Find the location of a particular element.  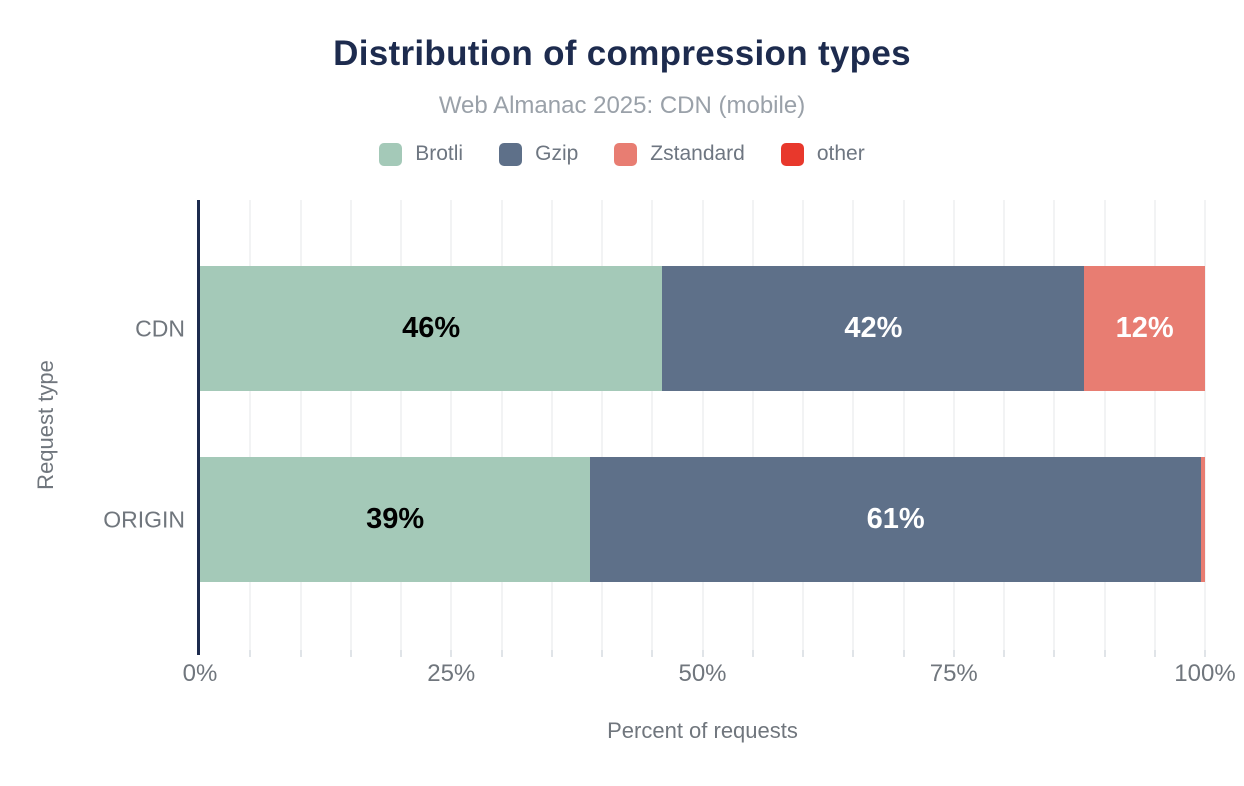

legend-item-other: other is located at coordinates (822, 154).